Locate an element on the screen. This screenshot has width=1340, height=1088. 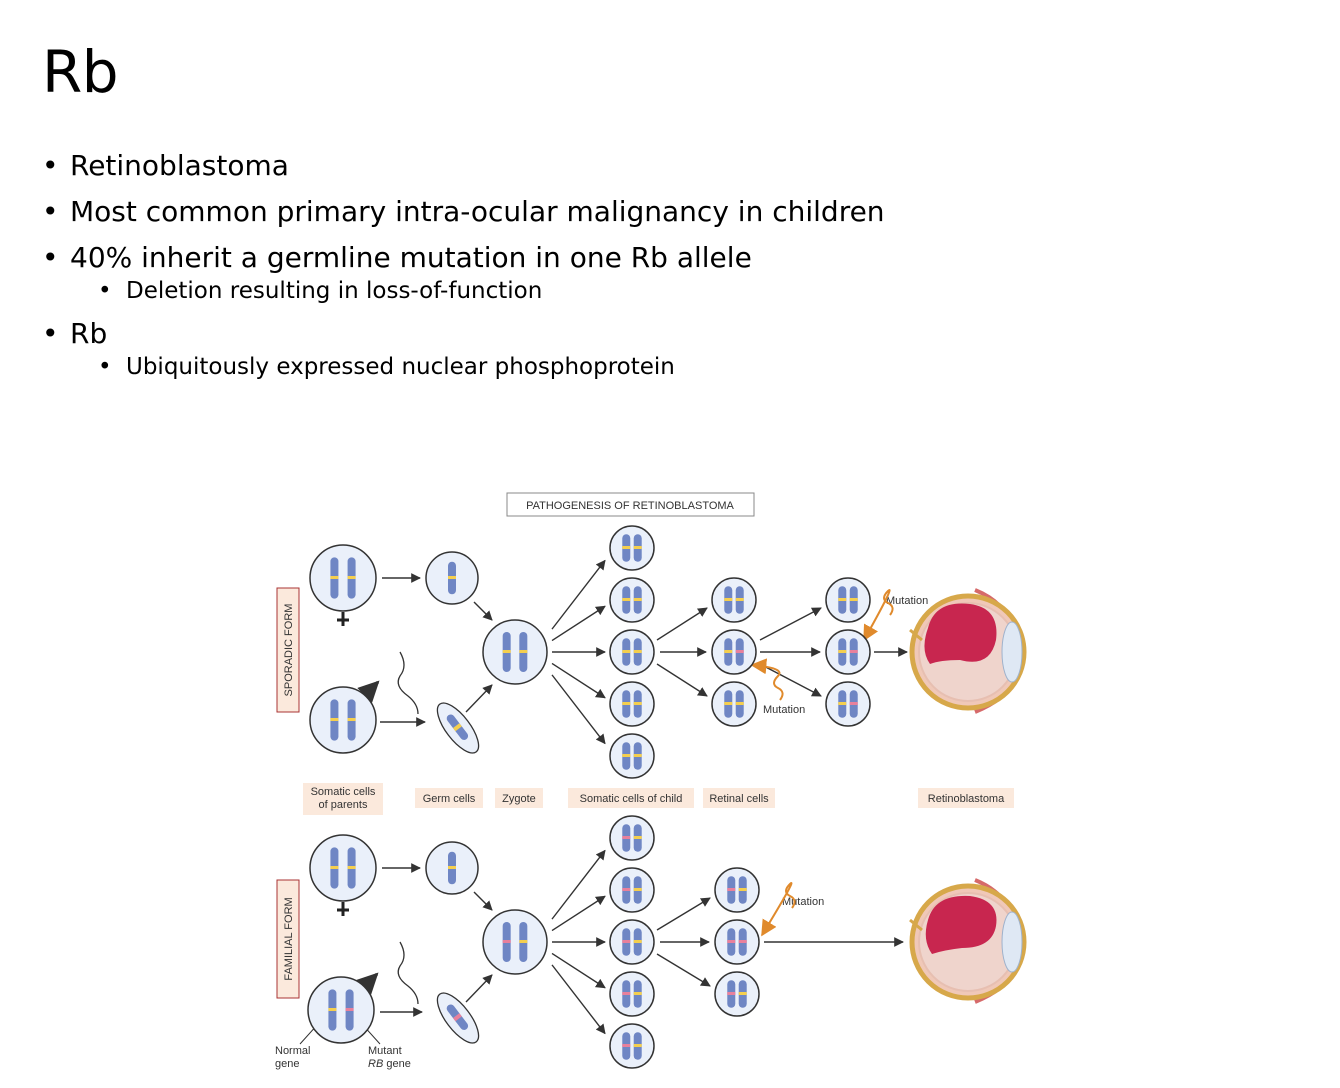
svg-text: Retinoblastoma is located at coordinates (966, 799).